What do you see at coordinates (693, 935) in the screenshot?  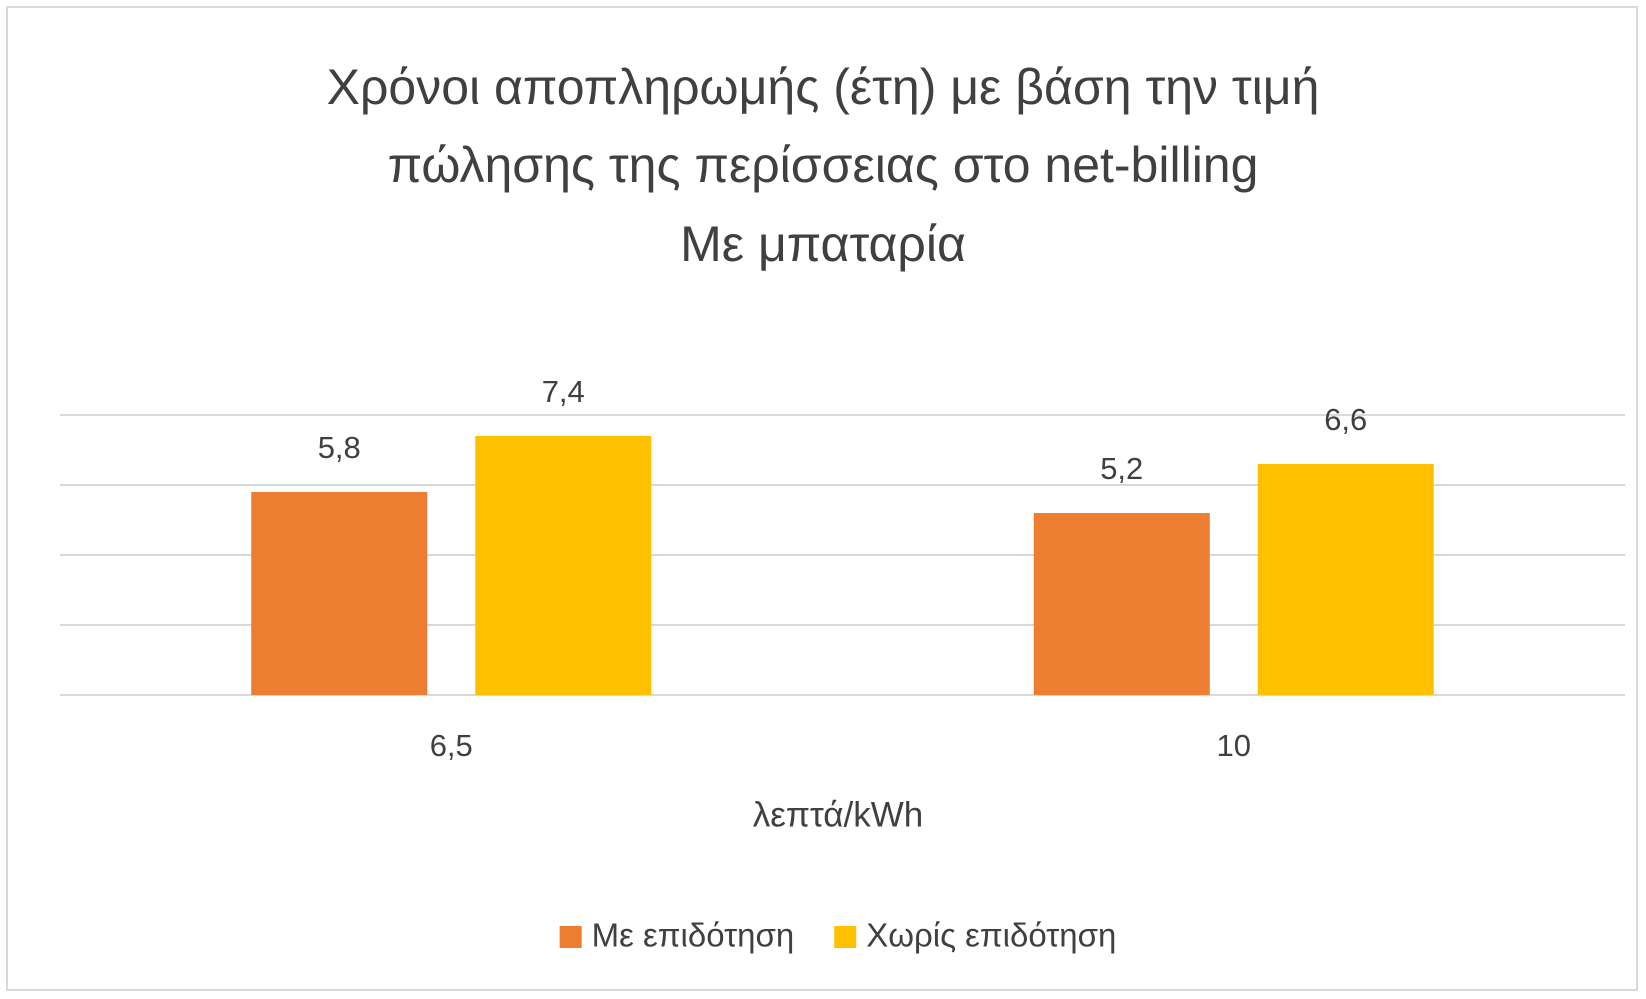 I see `legend-label: Με επιδότηση` at bounding box center [693, 935].